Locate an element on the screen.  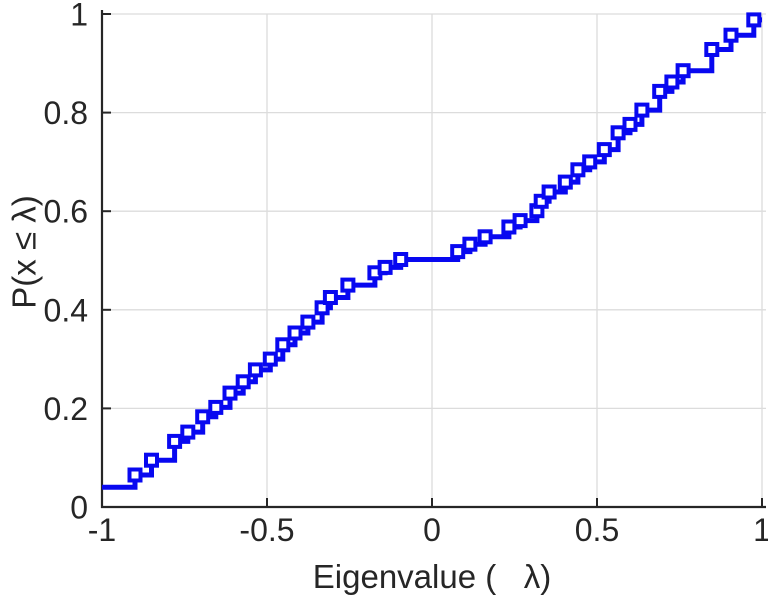
y-tick-label: 0.8 is located at coordinates (66, 113).